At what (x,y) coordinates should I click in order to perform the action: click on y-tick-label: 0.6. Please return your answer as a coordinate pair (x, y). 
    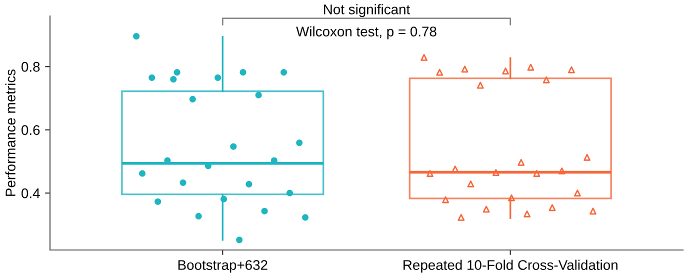
    Looking at the image, I should click on (31, 130).